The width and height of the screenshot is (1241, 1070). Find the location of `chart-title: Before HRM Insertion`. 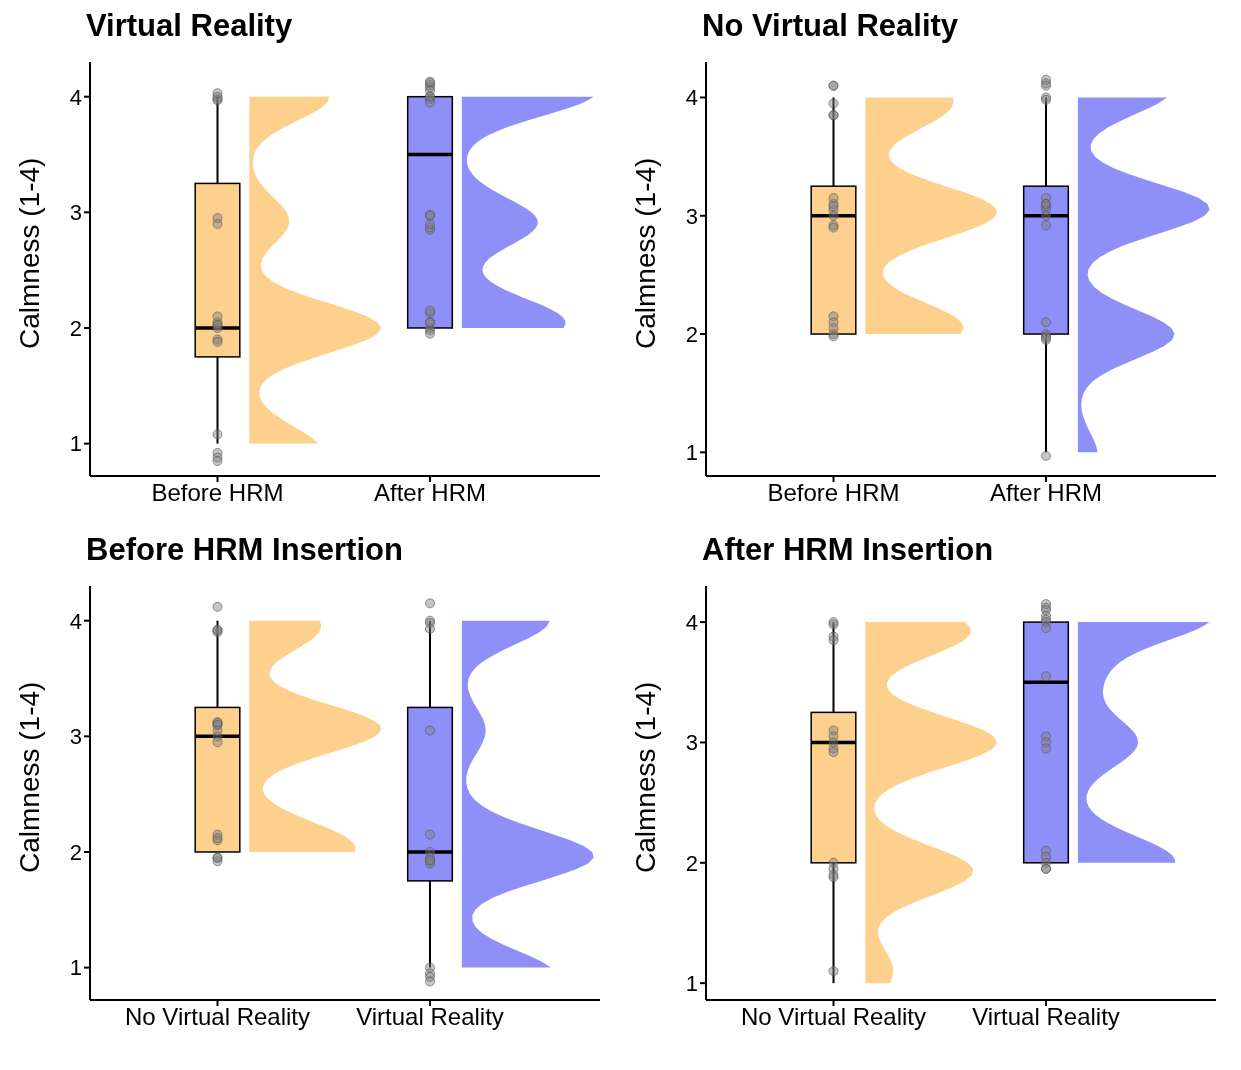

chart-title: Before HRM Insertion is located at coordinates (244, 550).